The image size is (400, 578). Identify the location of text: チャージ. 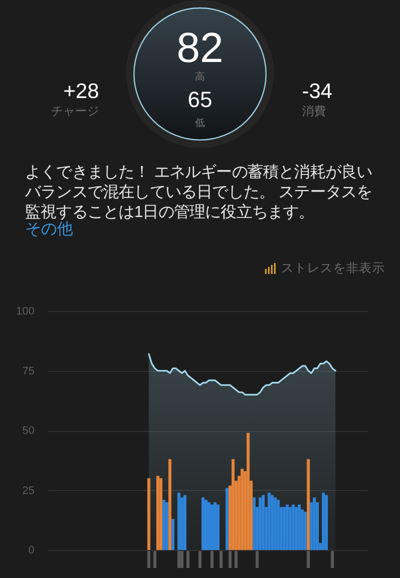
(75, 111).